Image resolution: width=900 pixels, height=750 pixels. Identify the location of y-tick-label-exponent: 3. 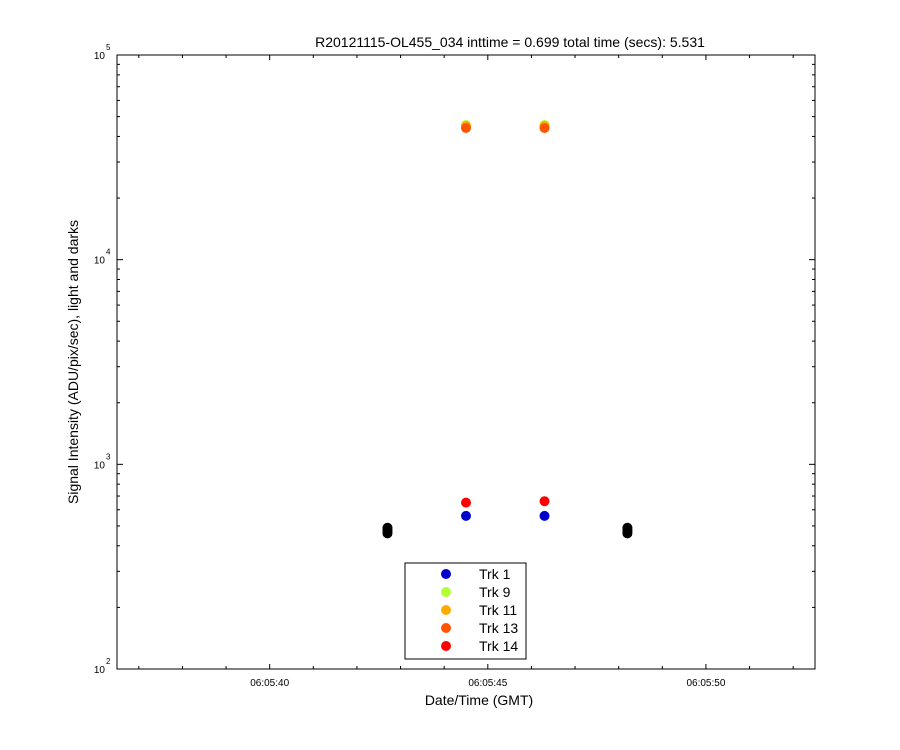
(108, 456).